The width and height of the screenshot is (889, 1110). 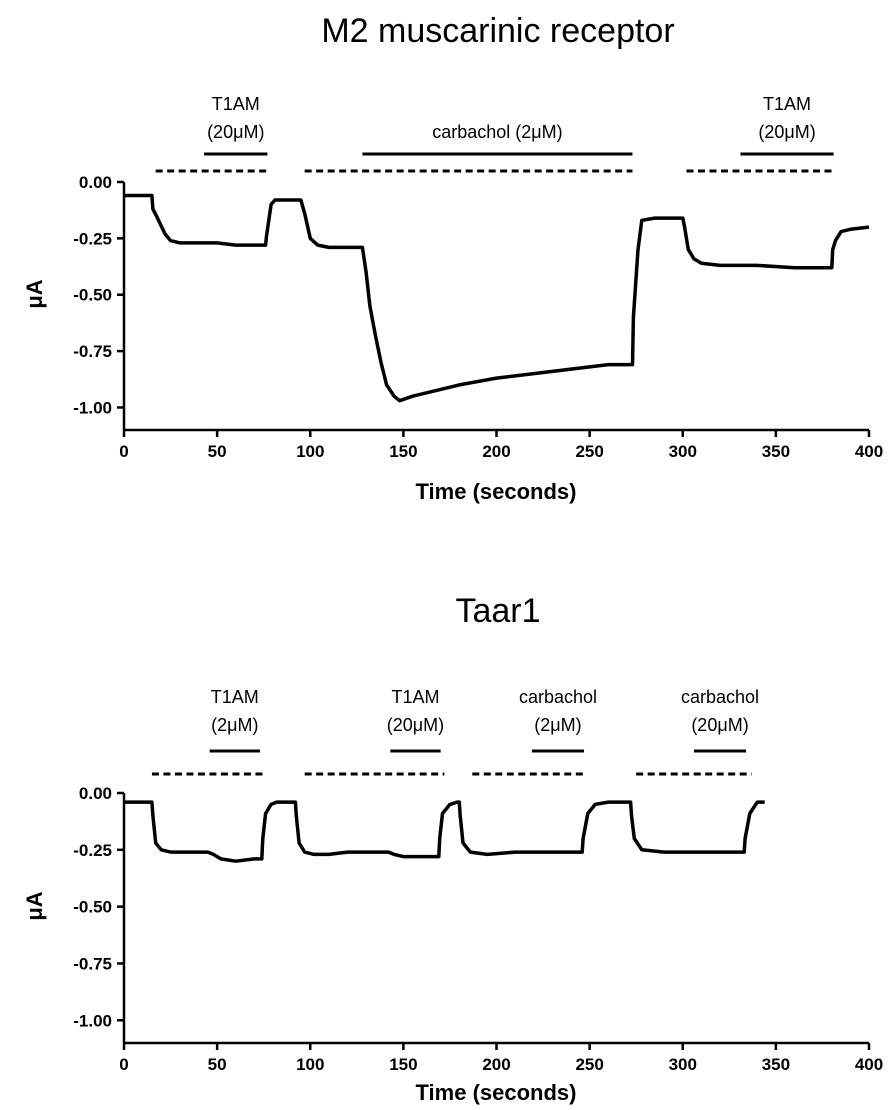 I want to click on annotations: T1AM (20μM) carbachol (2μM) T1AM (20μM), so click(x=494, y=133).